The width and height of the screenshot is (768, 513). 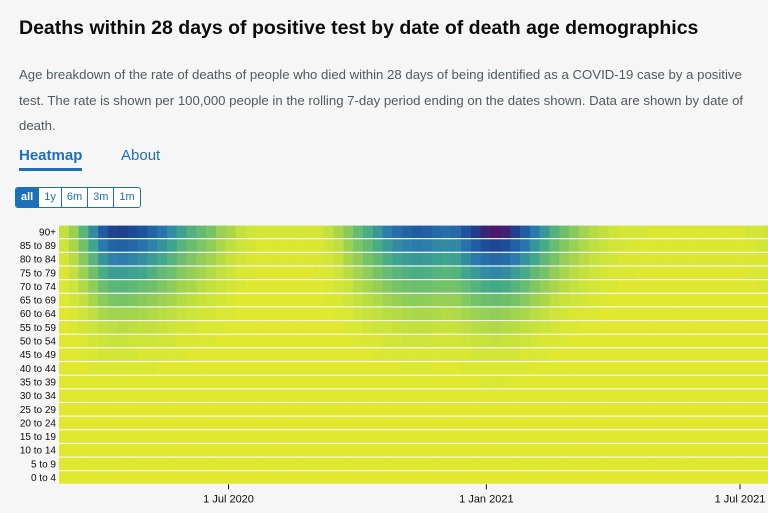 What do you see at coordinates (127, 197) in the screenshot?
I see `range-1m-button: 1m` at bounding box center [127, 197].